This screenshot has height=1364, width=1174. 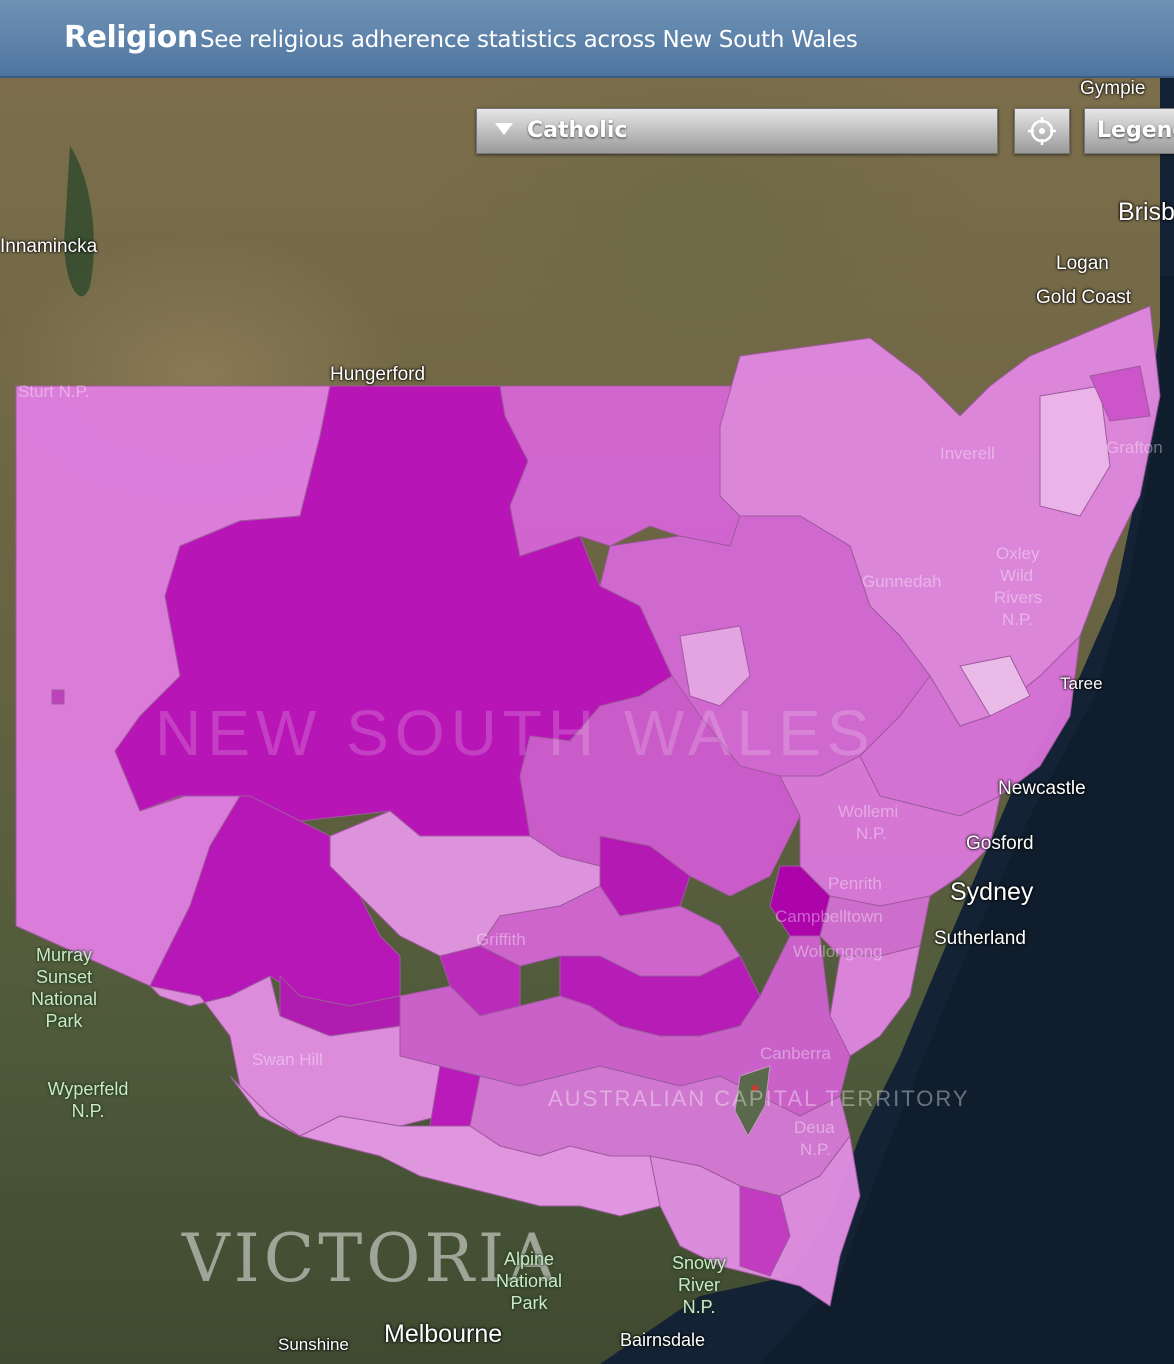 I want to click on region-enclave, so click(x=58, y=697).